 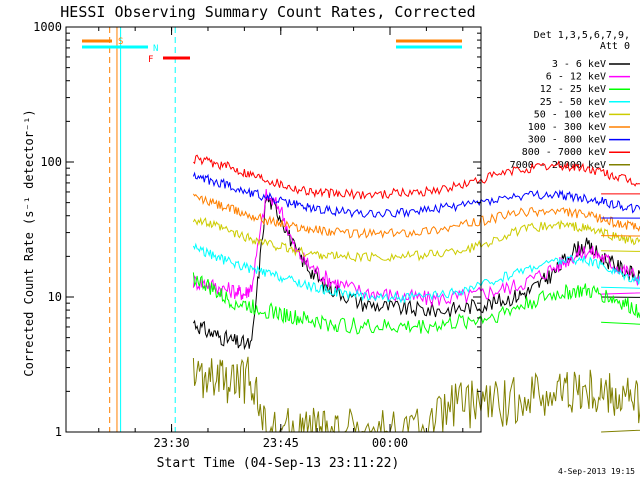 I want to click on legend-header-line-0: Det 1,3,5,6,7,9,, so click(x=582, y=35).